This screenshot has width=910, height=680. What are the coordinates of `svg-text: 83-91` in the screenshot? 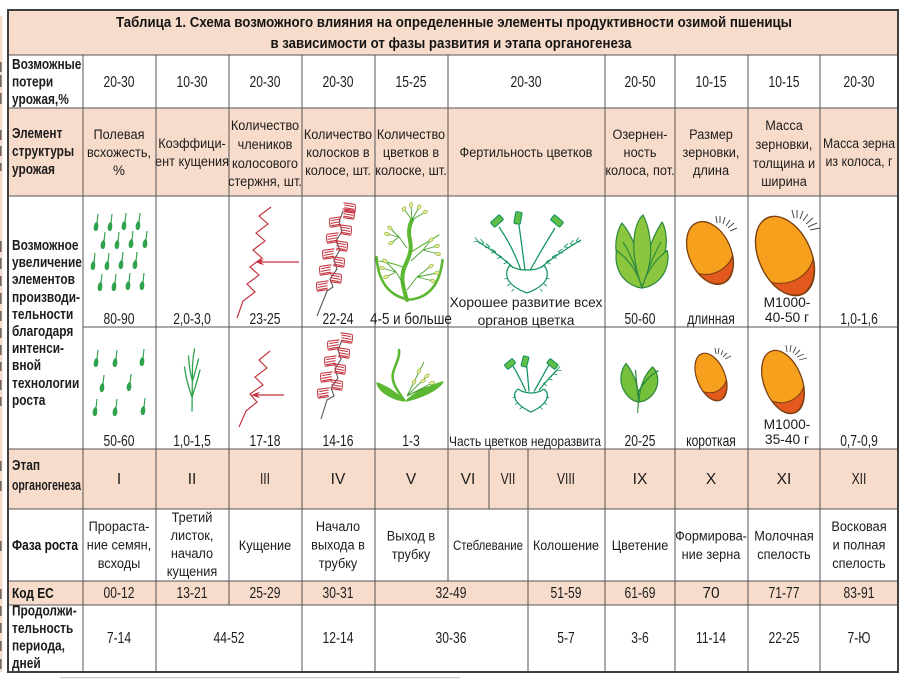 It's located at (859, 593).